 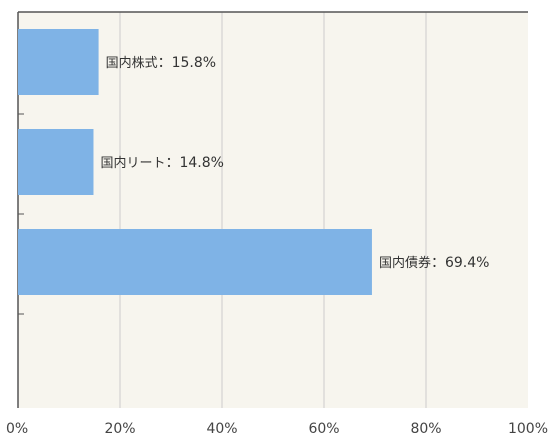 What do you see at coordinates (460, 263) in the screenshot?
I see `bar-value-label: ：69.4%` at bounding box center [460, 263].